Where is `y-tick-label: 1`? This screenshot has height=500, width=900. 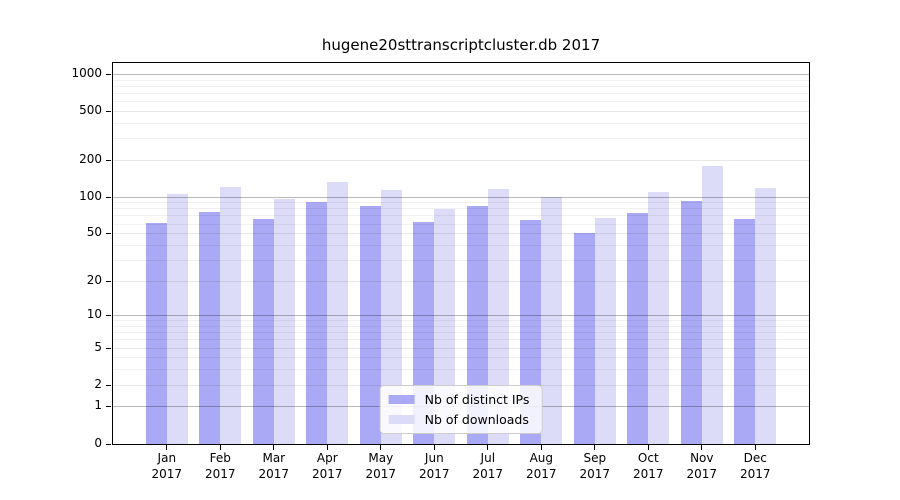 y-tick-label: 1 is located at coordinates (98, 405).